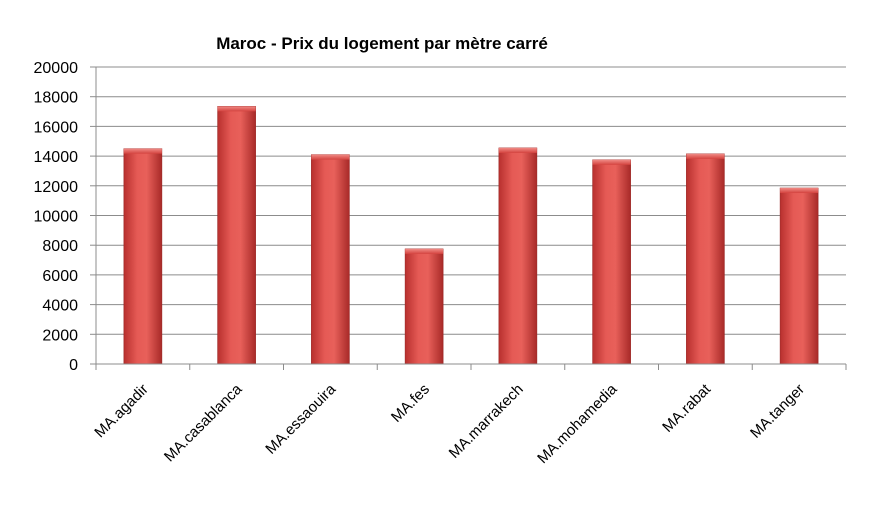  Describe the element at coordinates (60, 246) in the screenshot. I see `y-tick-label: 8000` at that location.